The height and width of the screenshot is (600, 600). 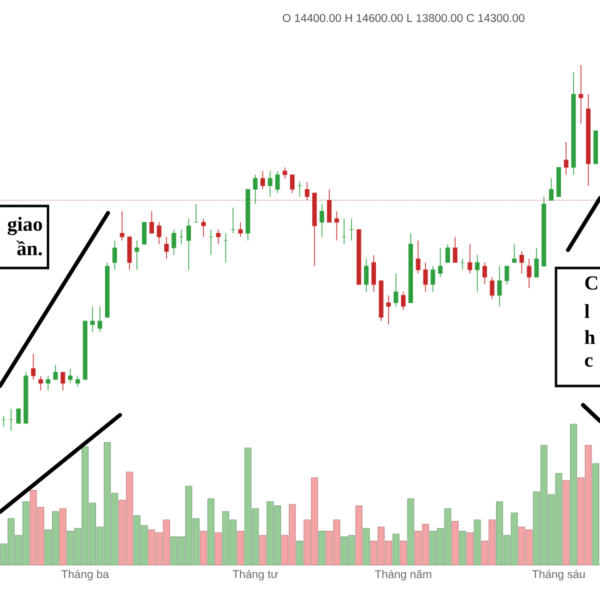 I want to click on annotation: ần., so click(x=29, y=248).